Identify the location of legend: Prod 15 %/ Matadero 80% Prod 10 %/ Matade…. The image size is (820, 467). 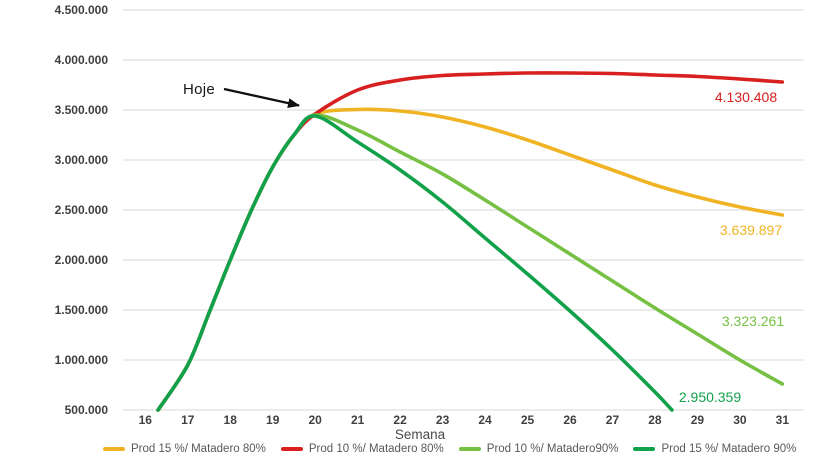
(449, 449).